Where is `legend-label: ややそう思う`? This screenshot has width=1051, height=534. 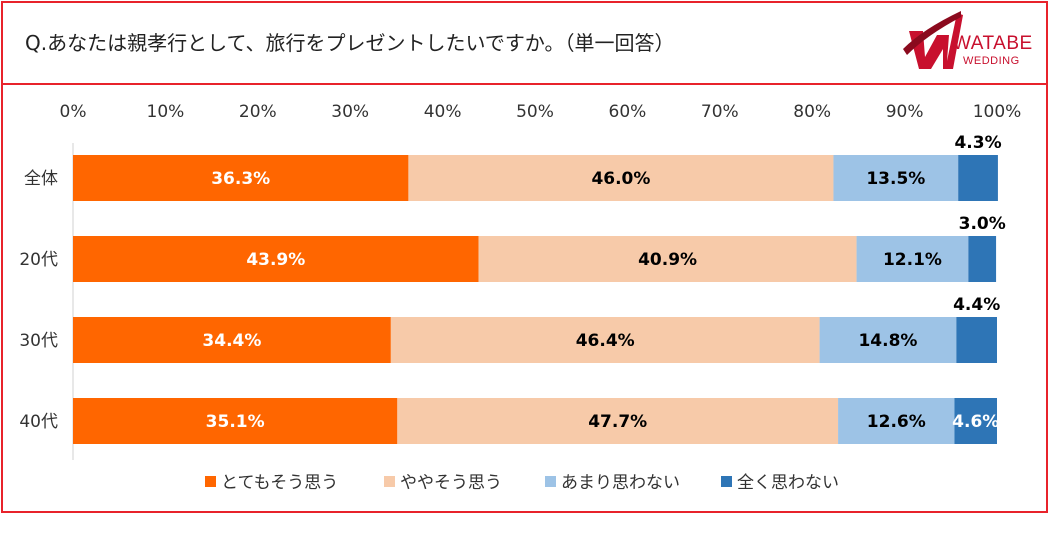 legend-label: ややそう思う is located at coordinates (451, 483).